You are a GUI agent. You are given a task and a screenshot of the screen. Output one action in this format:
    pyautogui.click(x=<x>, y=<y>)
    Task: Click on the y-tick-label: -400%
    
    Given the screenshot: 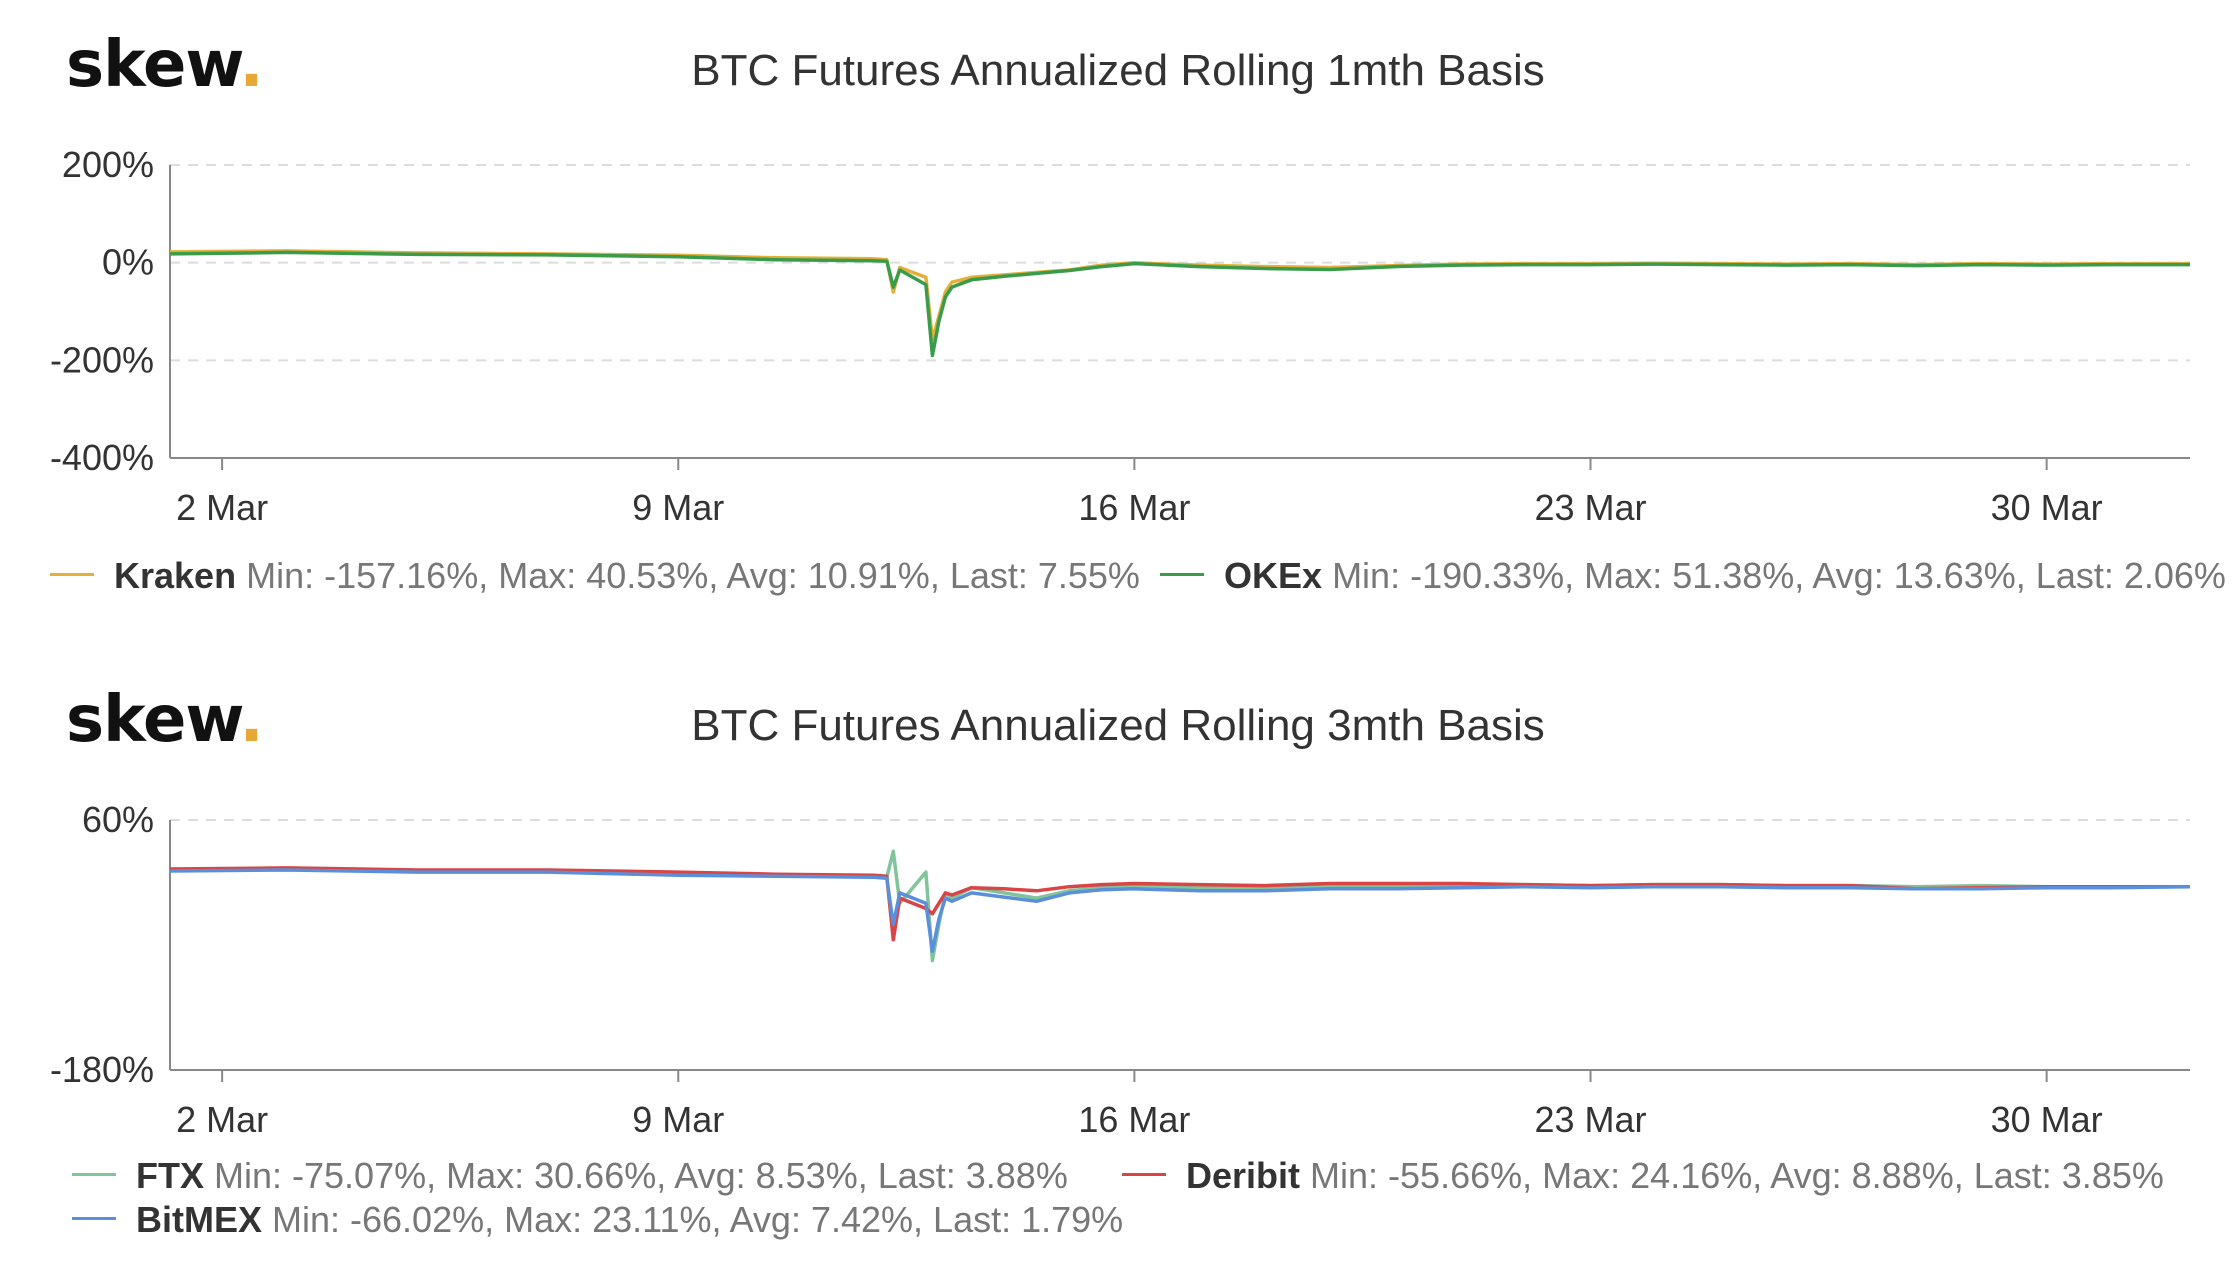 What is the action you would take?
    pyautogui.click(x=102, y=457)
    